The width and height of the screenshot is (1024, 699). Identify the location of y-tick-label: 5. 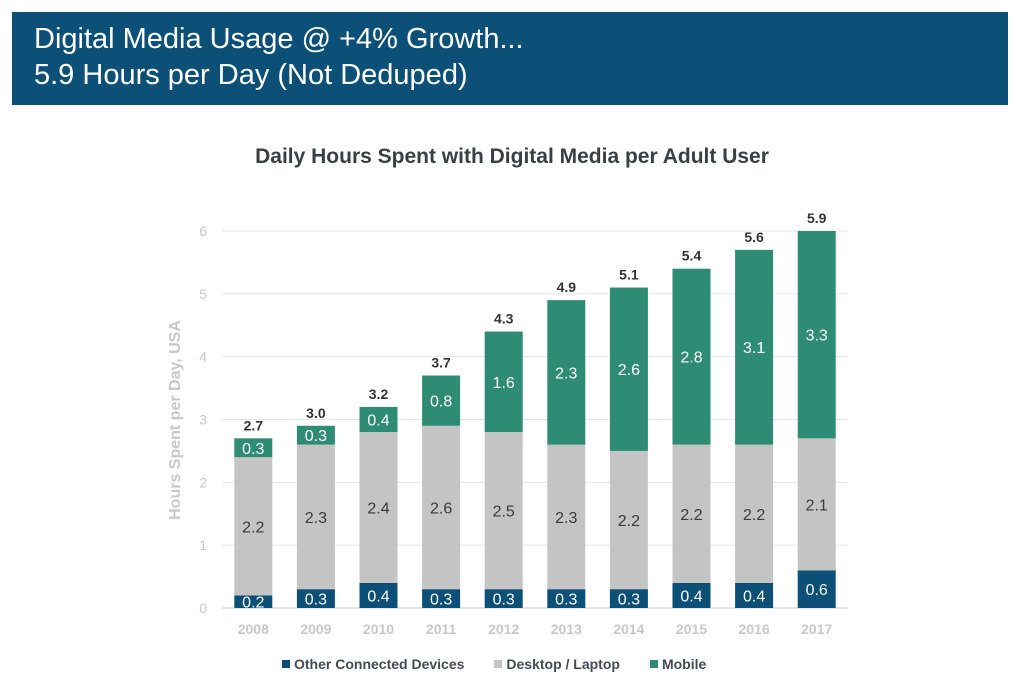
(203, 294).